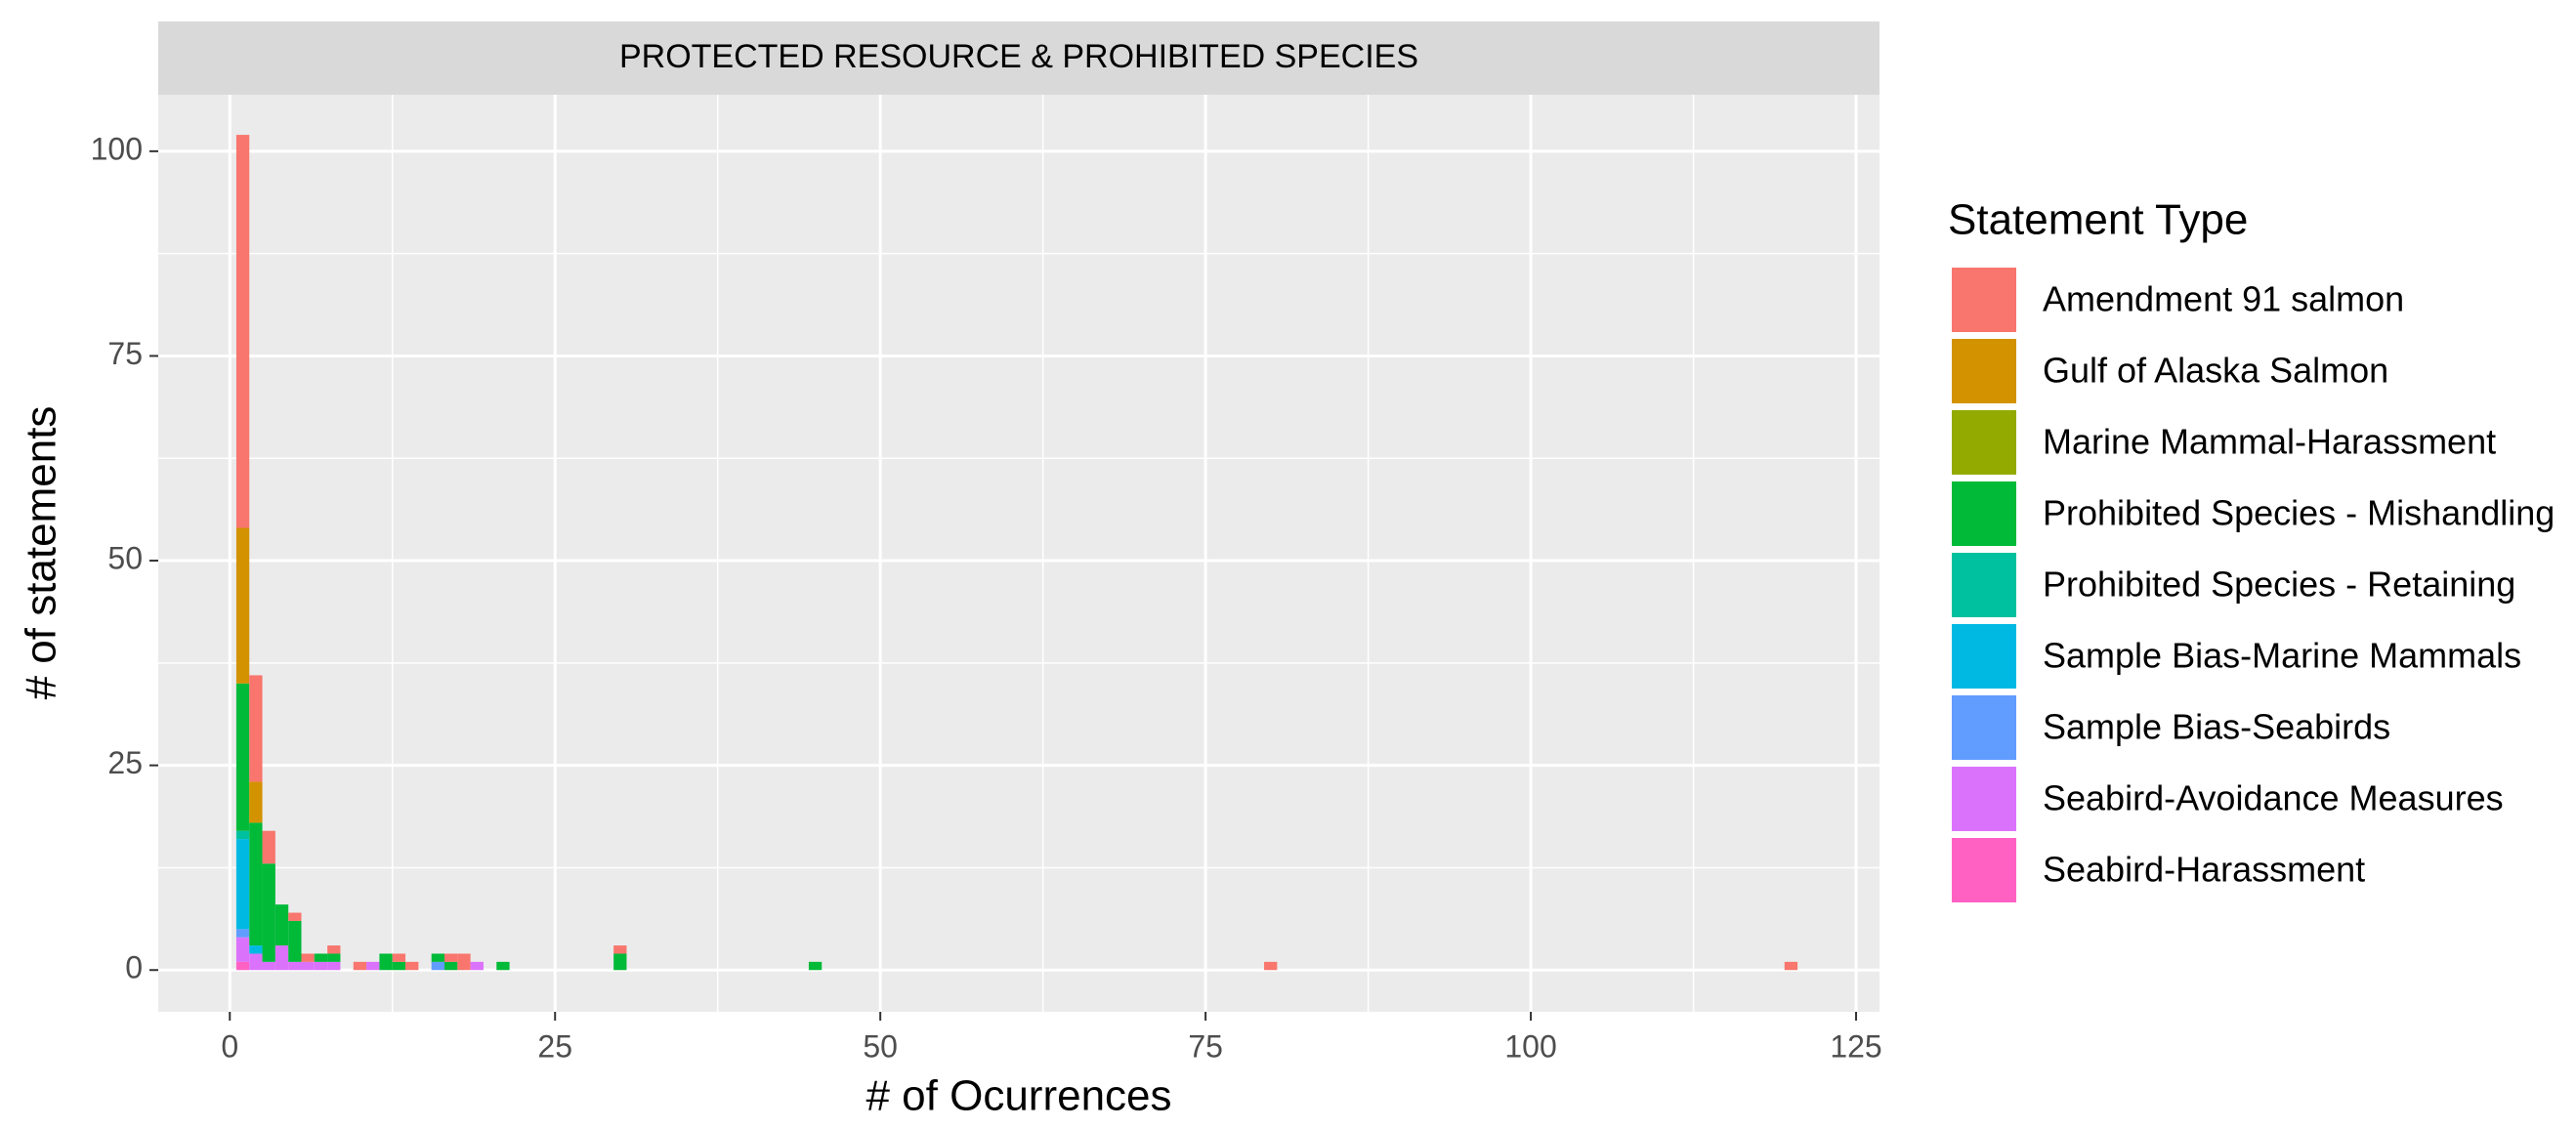 This screenshot has width=2576, height=1129. What do you see at coordinates (41, 553) in the screenshot?
I see `y-axis-title: # of statements` at bounding box center [41, 553].